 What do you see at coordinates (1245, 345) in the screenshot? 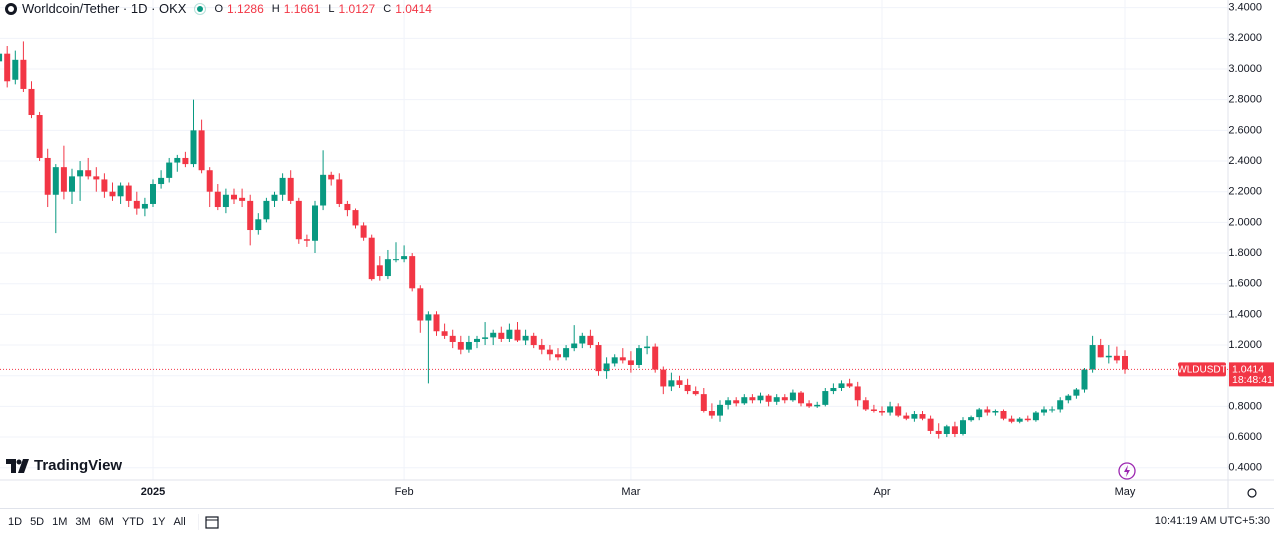
I see `y-tick-label: 1.2000` at bounding box center [1245, 345].